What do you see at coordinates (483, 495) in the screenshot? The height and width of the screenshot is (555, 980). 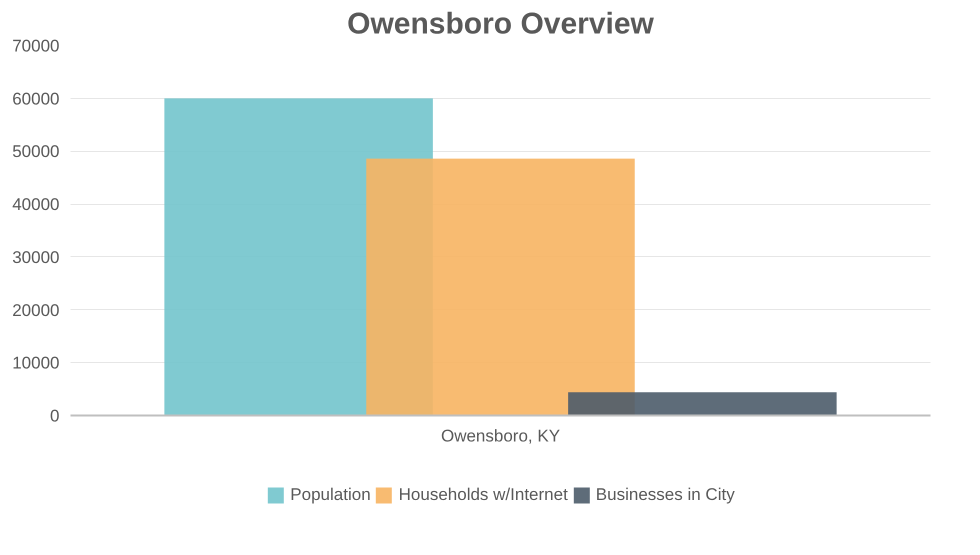 I see `legend-label: Households w/Internet` at bounding box center [483, 495].